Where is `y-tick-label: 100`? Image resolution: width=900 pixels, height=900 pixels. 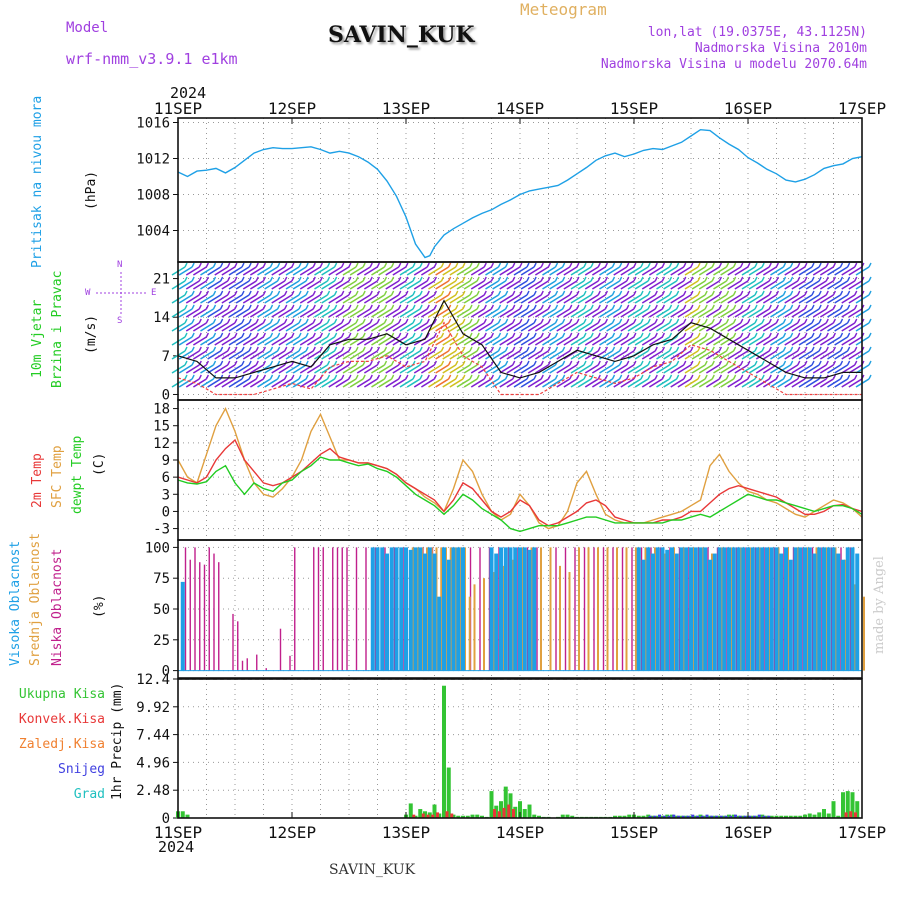
y-tick-label: 100 is located at coordinates (157, 548).